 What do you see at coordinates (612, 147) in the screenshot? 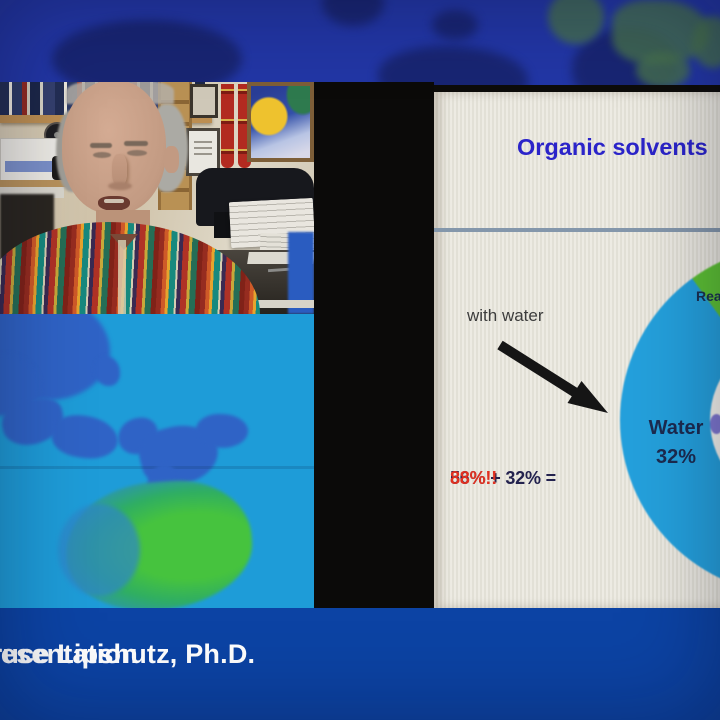
I see `slide-title: Organic solvents` at bounding box center [612, 147].